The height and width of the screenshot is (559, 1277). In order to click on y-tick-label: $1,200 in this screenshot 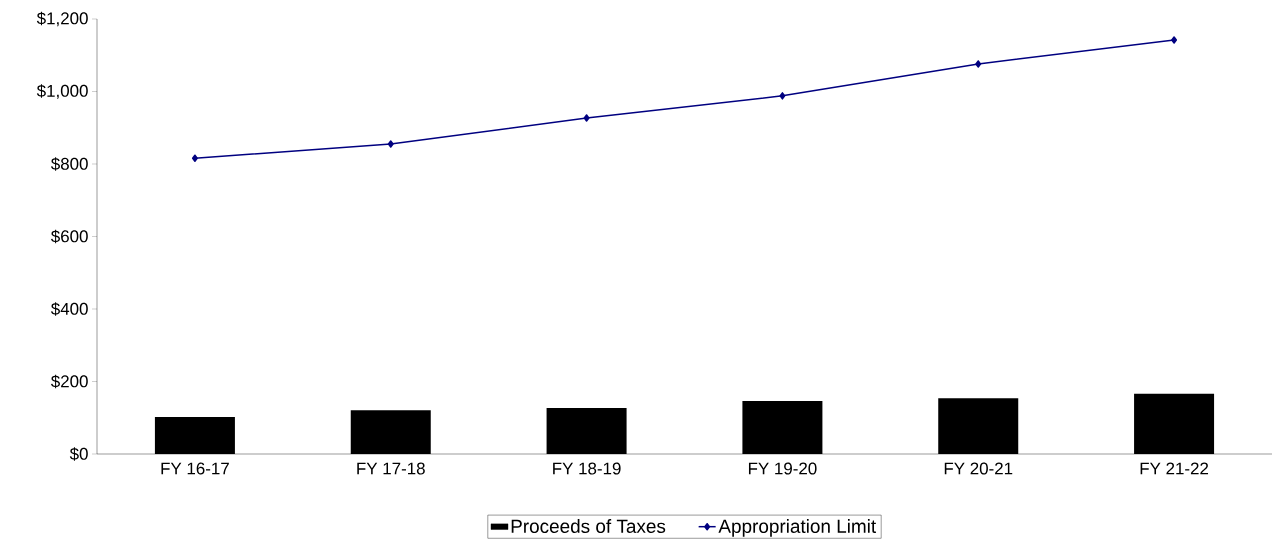, I will do `click(62, 19)`.